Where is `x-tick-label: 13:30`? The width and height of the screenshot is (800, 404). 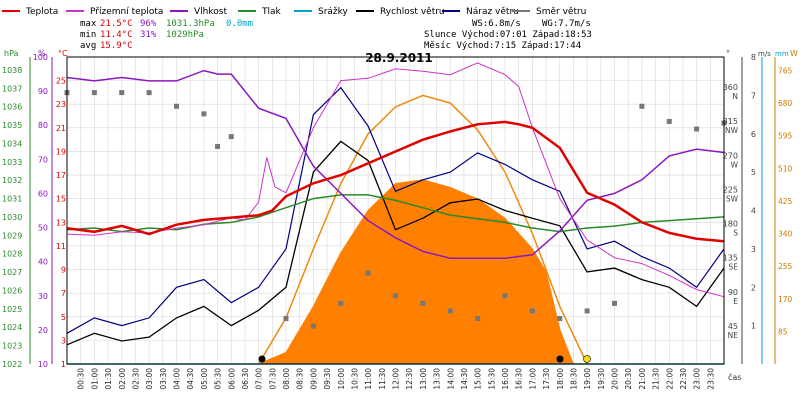
x-tick-label: 13:30 is located at coordinates (437, 379).